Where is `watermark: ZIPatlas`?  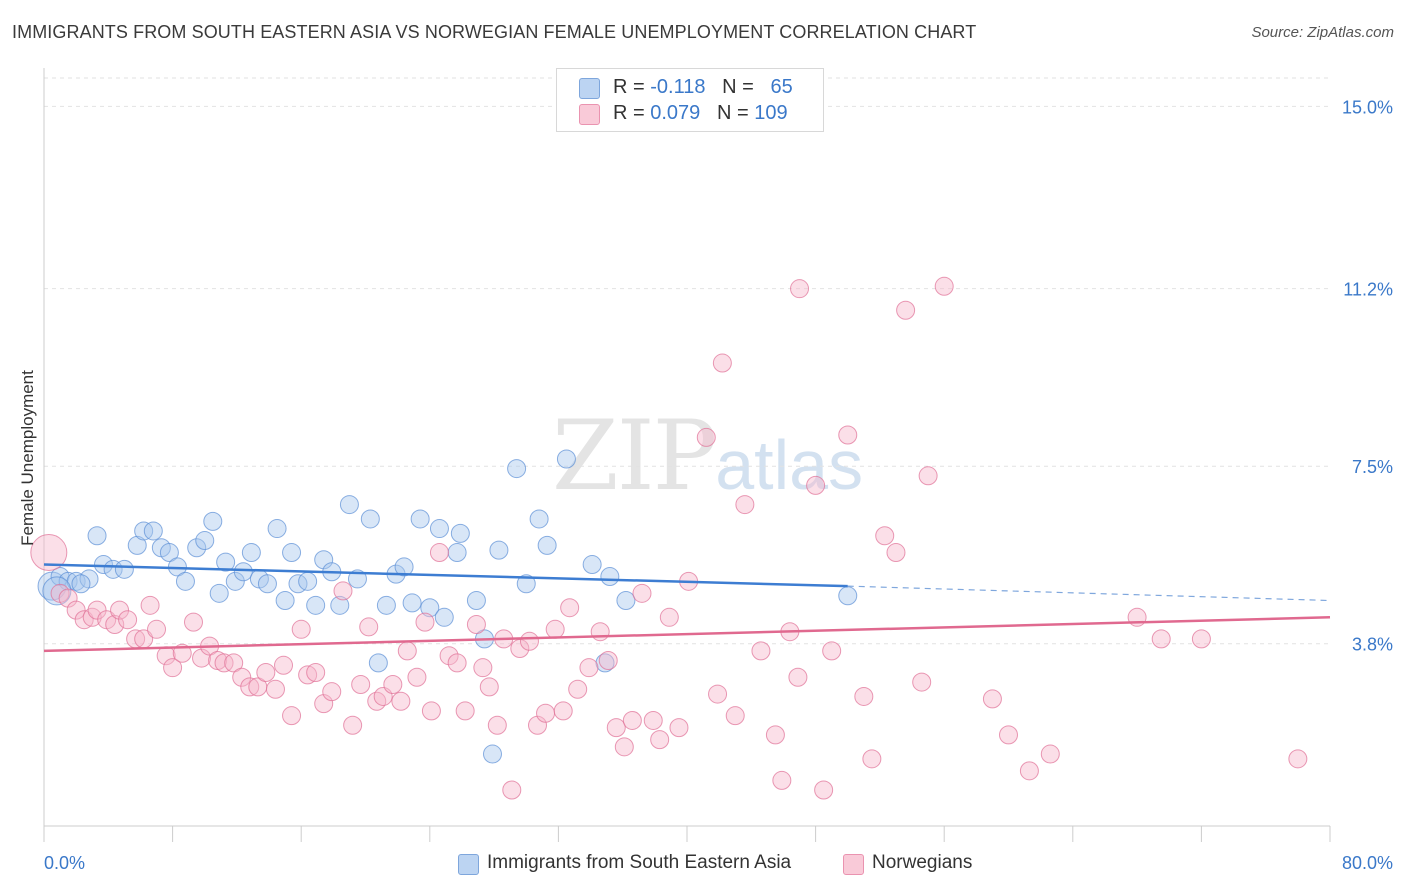
watermark: ZIPatlas is located at coordinates (707, 456).